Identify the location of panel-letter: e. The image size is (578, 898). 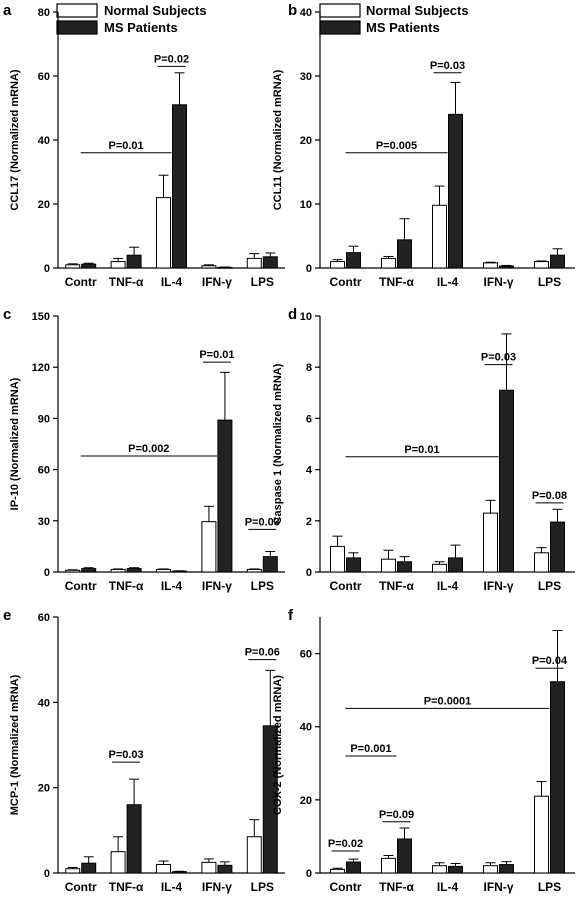
(7, 615).